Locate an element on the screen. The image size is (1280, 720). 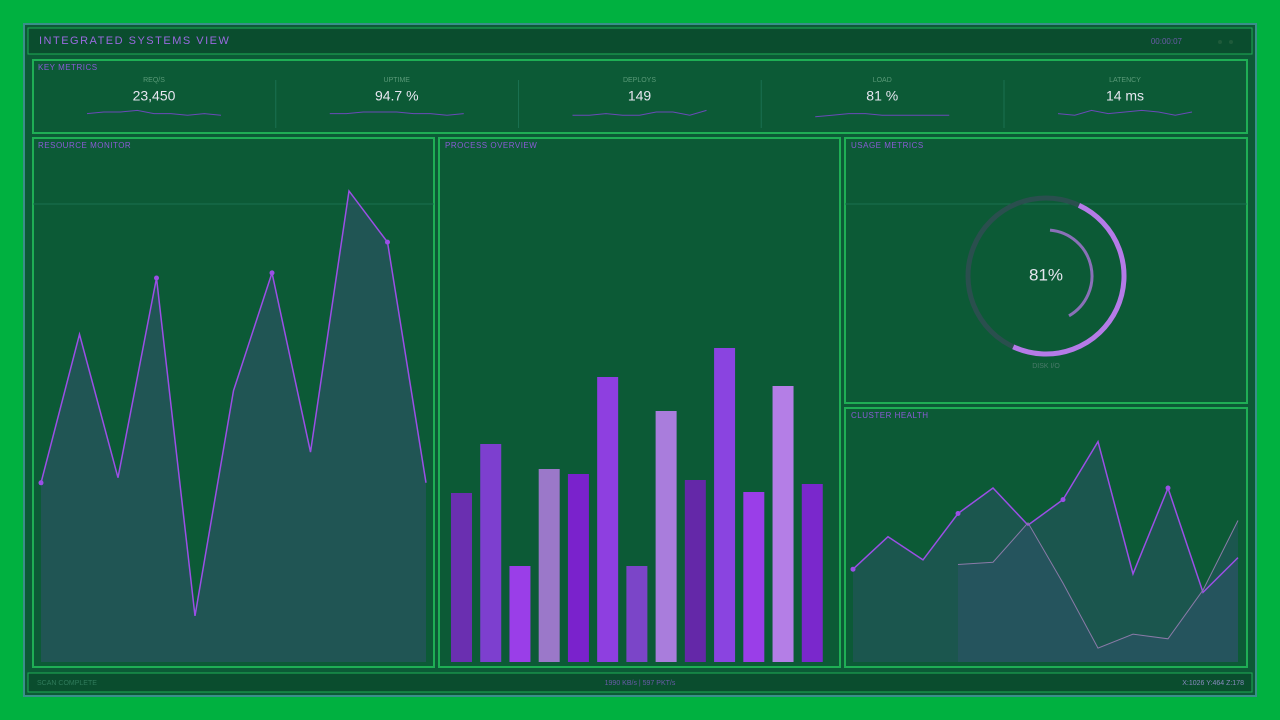
metric-label: DEPLOYS is located at coordinates (639, 80).